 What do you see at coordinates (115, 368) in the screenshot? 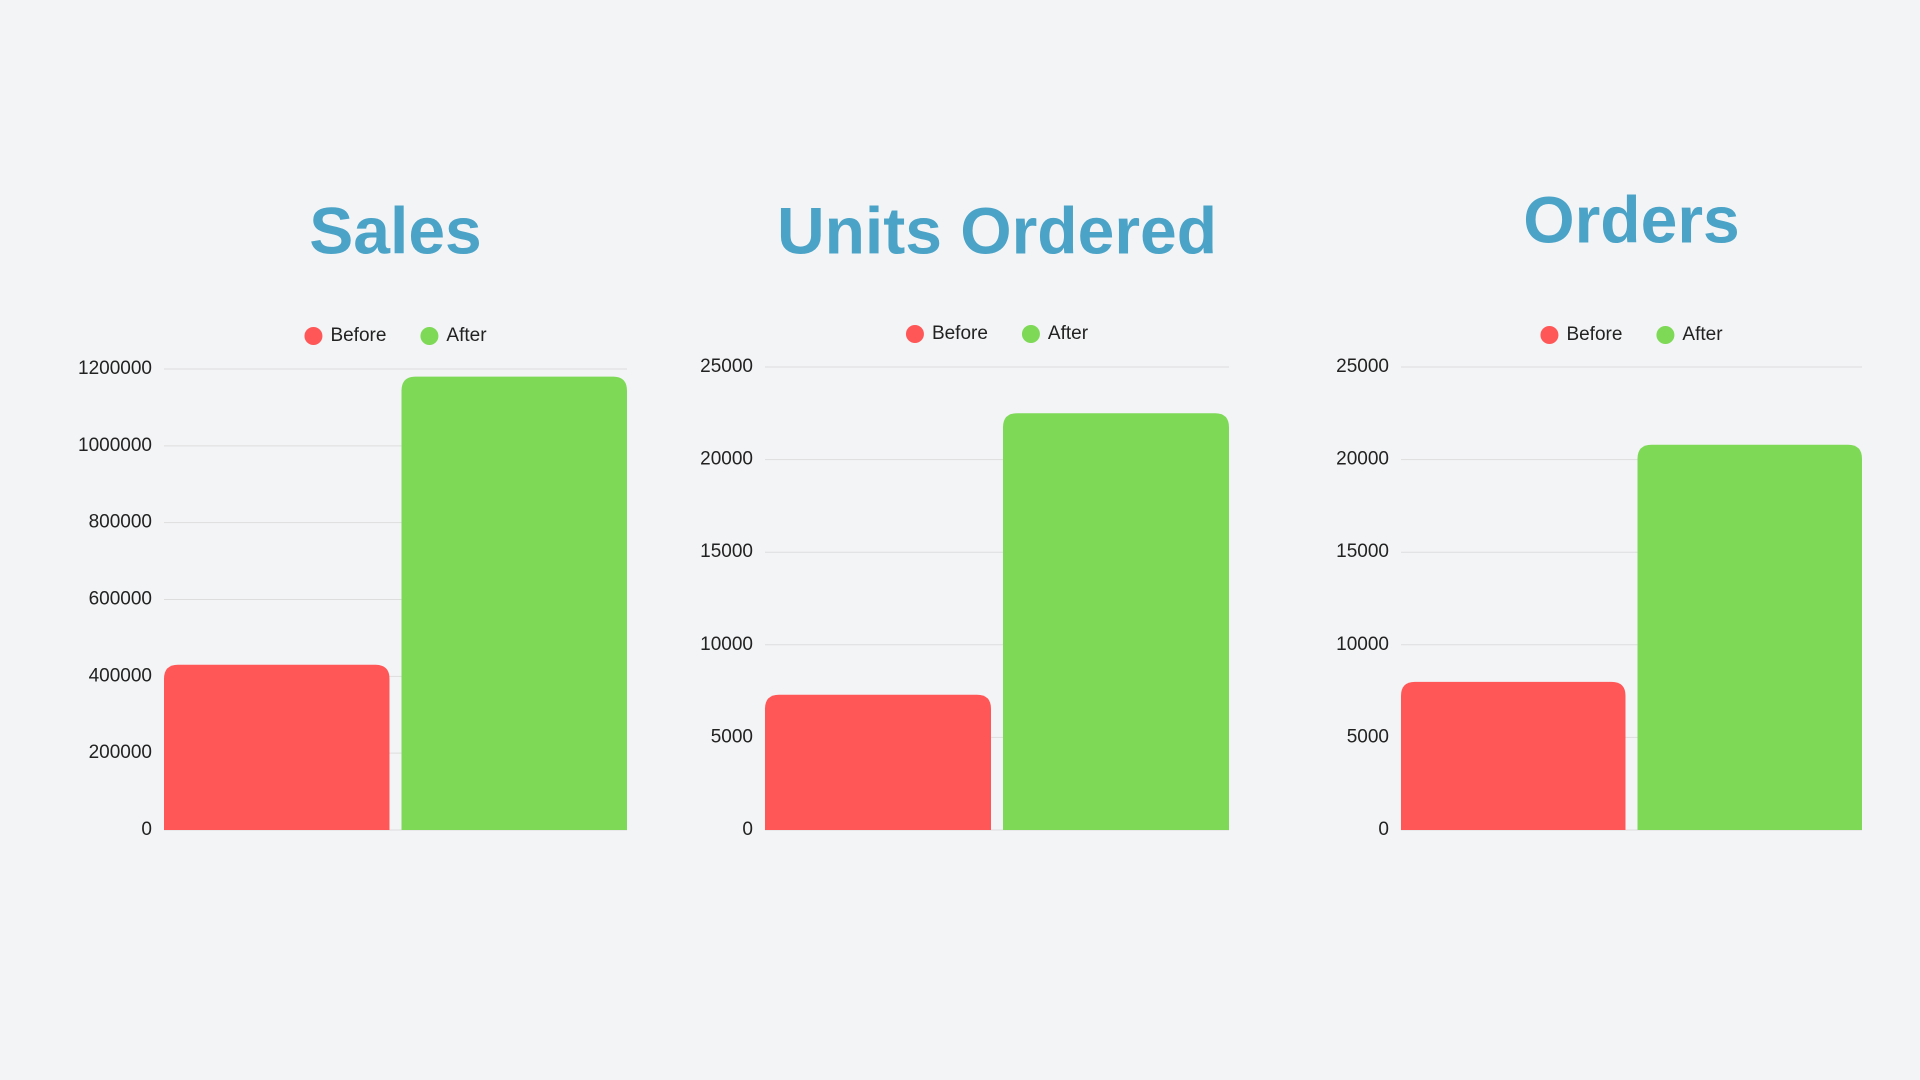
I see `y-tick-label: 1200000` at bounding box center [115, 368].